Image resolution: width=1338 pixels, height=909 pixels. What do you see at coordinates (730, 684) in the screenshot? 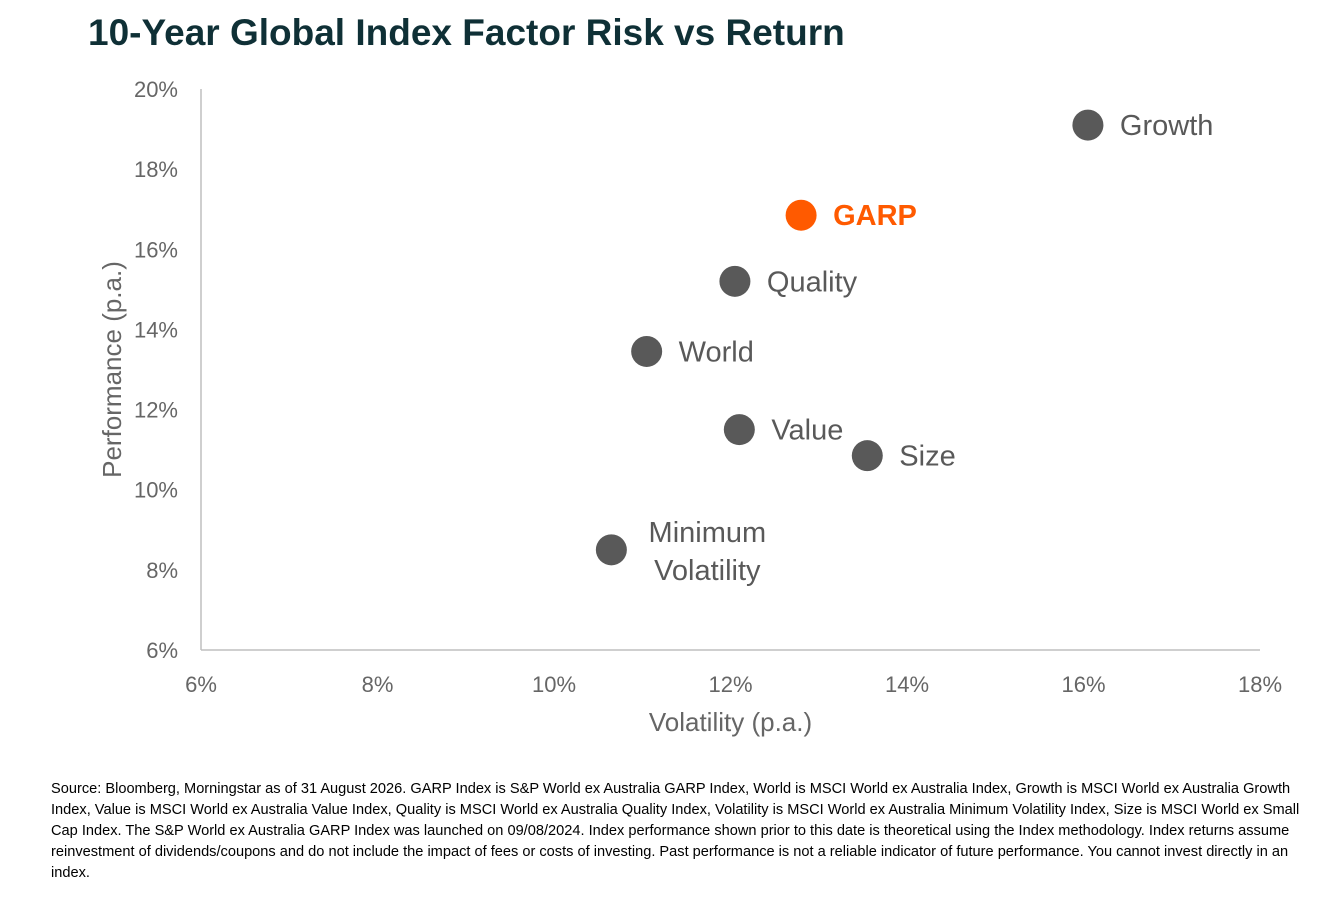
I see `x-tick-label: 12%` at bounding box center [730, 684].